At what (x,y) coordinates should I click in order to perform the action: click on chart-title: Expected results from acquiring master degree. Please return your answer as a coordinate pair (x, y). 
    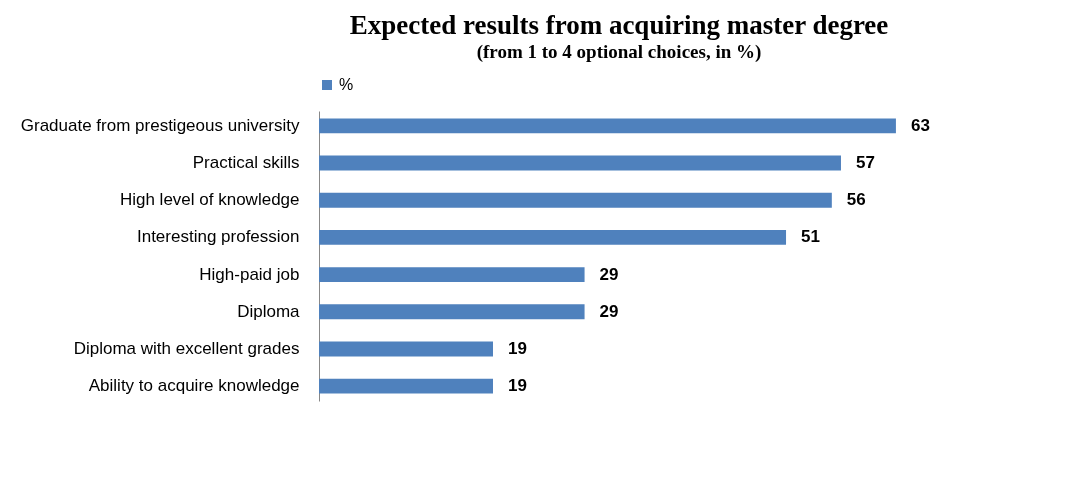
    Looking at the image, I should click on (619, 25).